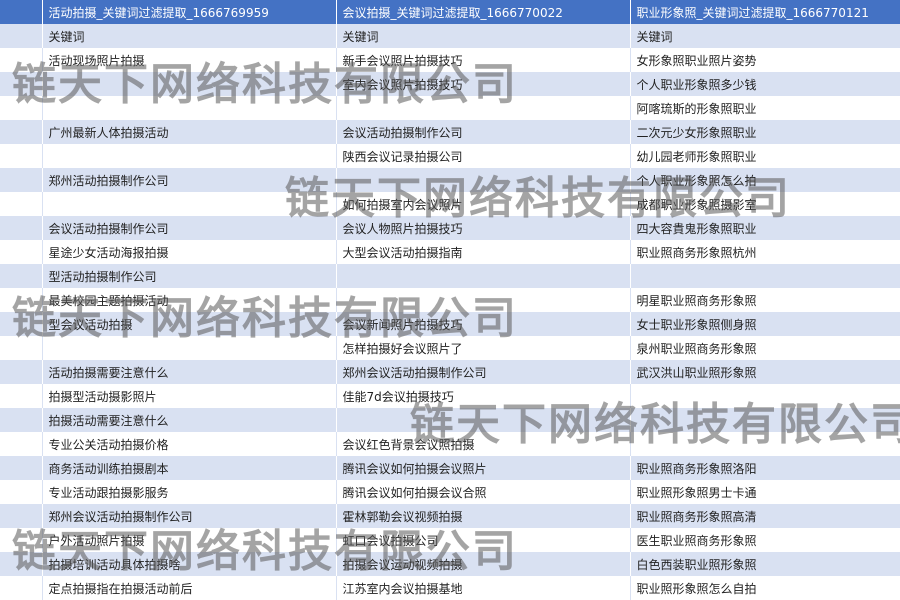 This screenshot has width=900, height=600. Describe the element at coordinates (189, 180) in the screenshot. I see `cell: 郑州活动拍摄制作公司` at that location.